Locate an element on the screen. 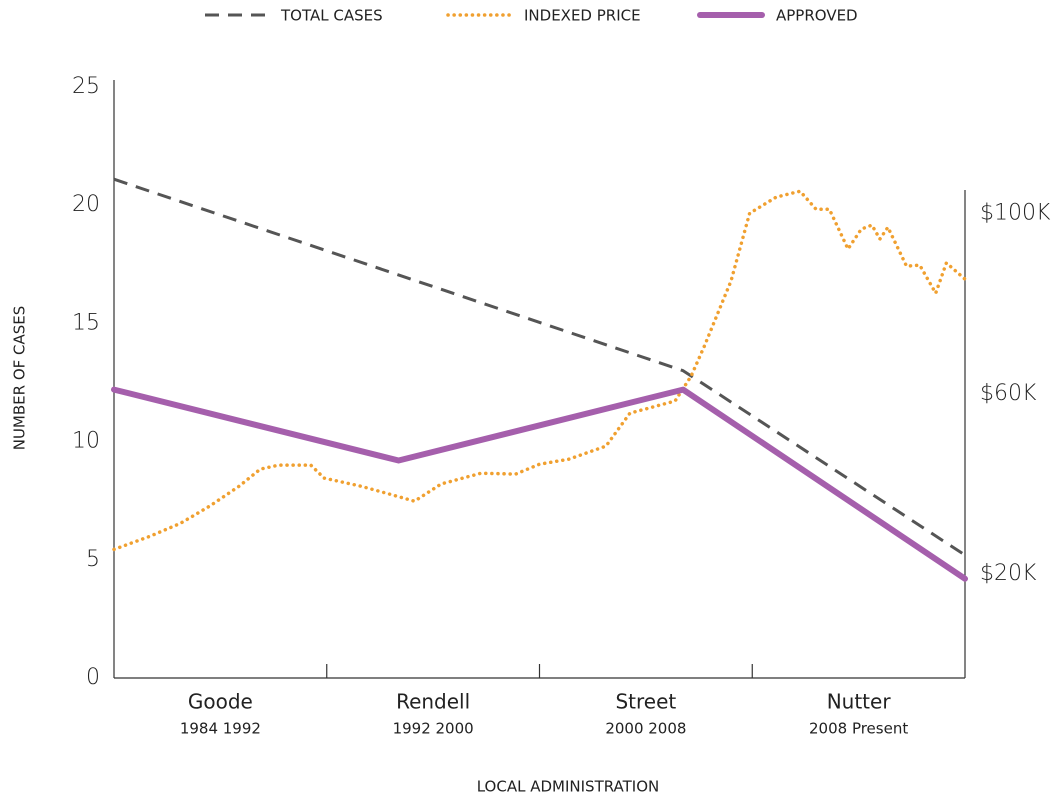 This screenshot has width=1055, height=799. x-axis-title: LOCAL ADMINISTRATION is located at coordinates (568, 787).